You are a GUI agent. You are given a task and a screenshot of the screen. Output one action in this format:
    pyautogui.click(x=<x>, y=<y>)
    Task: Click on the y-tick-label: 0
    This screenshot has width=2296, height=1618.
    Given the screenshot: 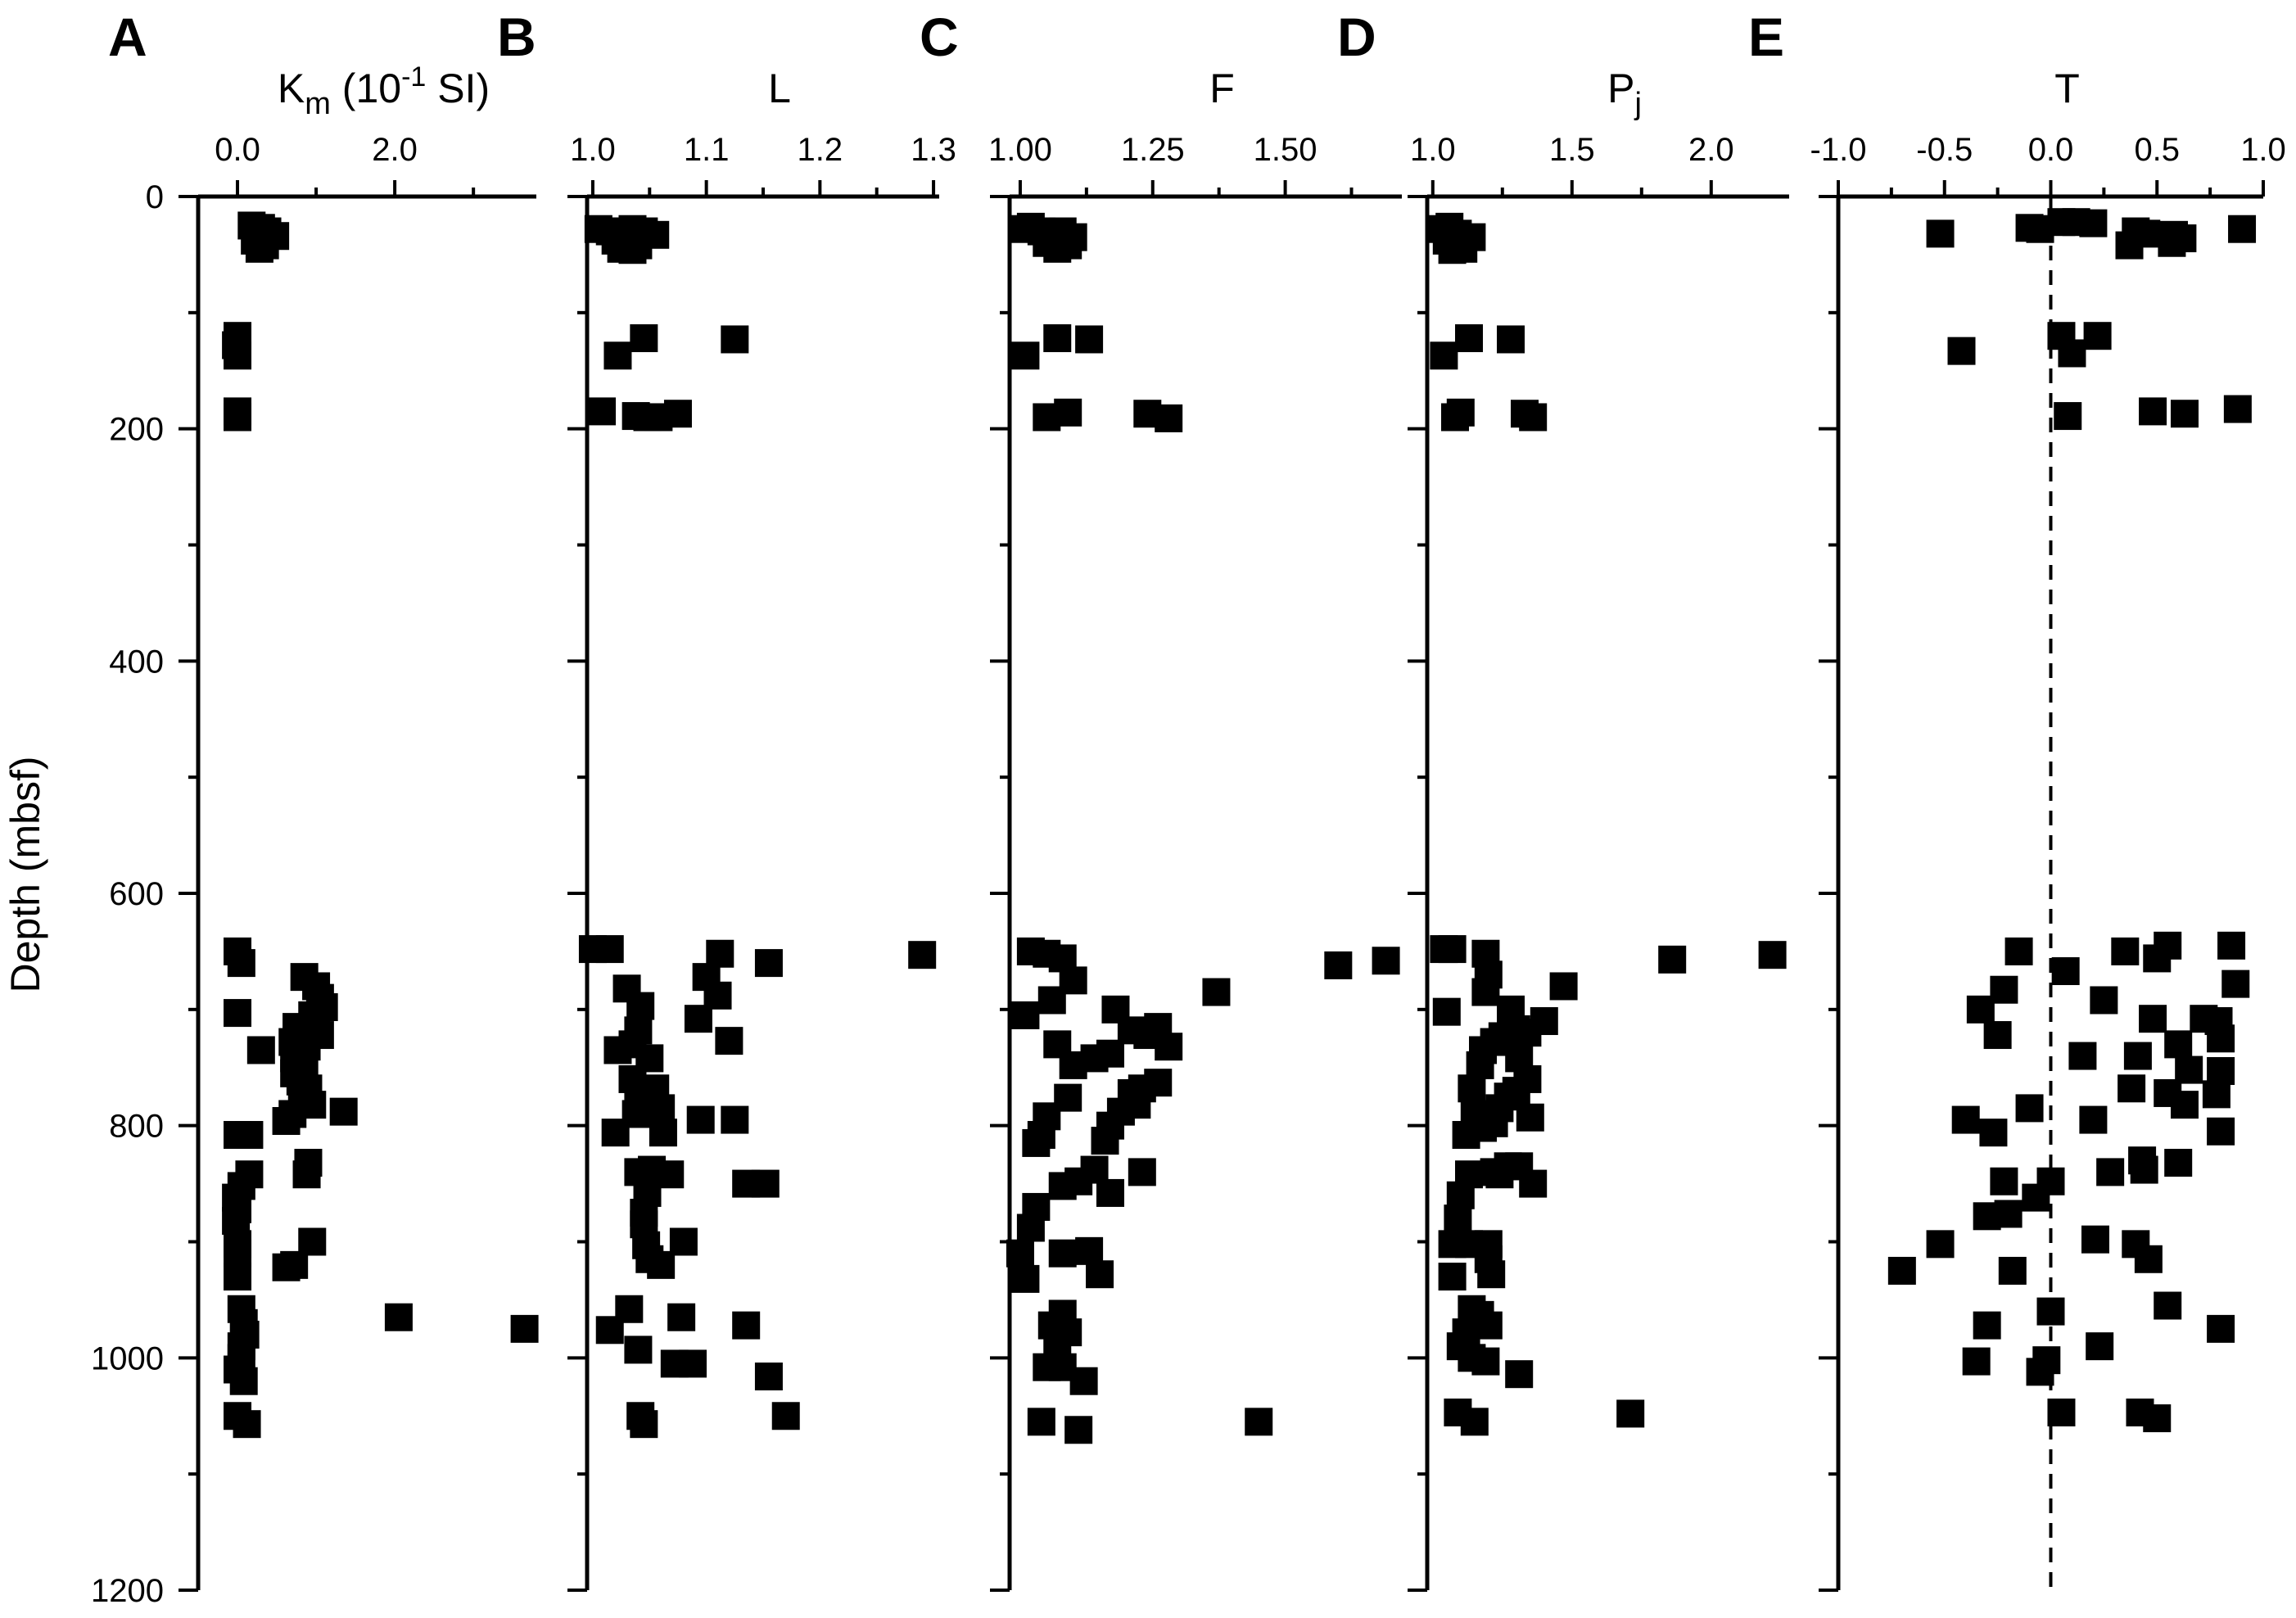 What is the action you would take?
    pyautogui.click(x=155, y=197)
    